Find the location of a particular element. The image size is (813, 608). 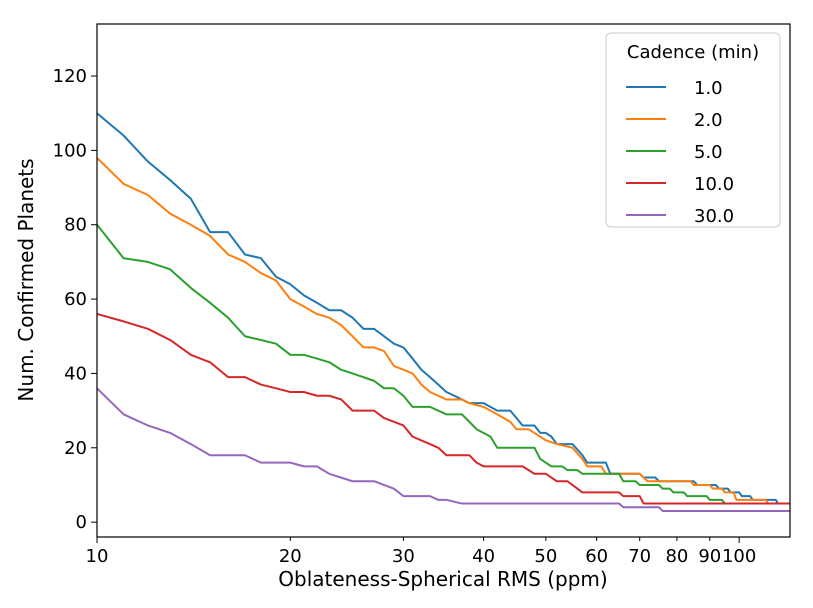

legend: Cadence (min) 1.0 2.0 5.0 10.0 30.0 is located at coordinates (693, 130).